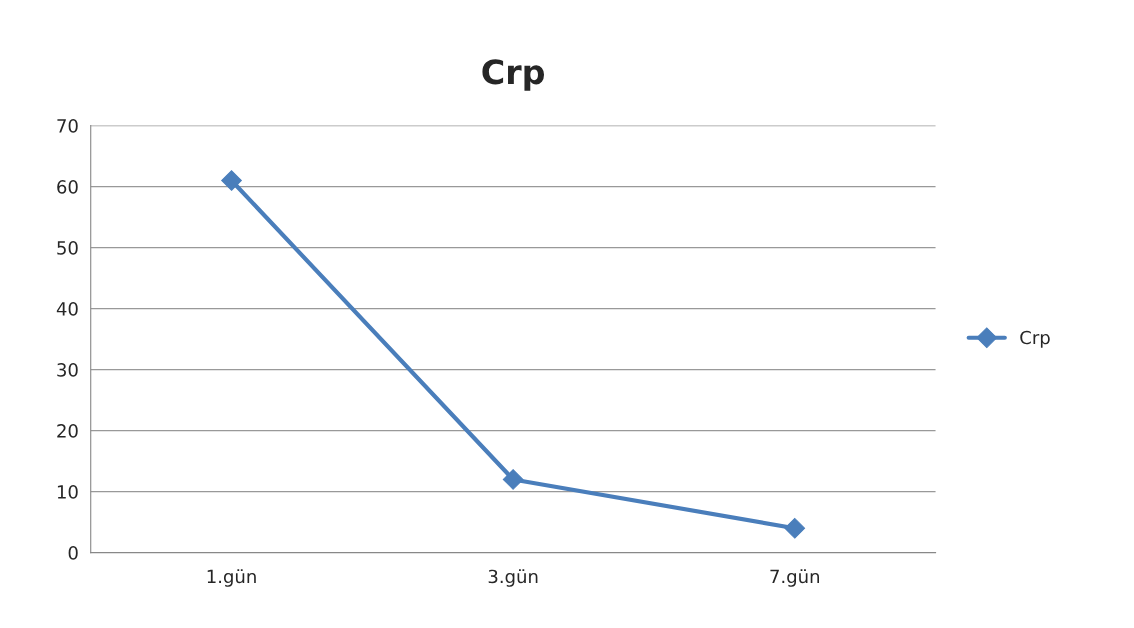  Describe the element at coordinates (67, 248) in the screenshot. I see `y-tick-label: 50` at that location.